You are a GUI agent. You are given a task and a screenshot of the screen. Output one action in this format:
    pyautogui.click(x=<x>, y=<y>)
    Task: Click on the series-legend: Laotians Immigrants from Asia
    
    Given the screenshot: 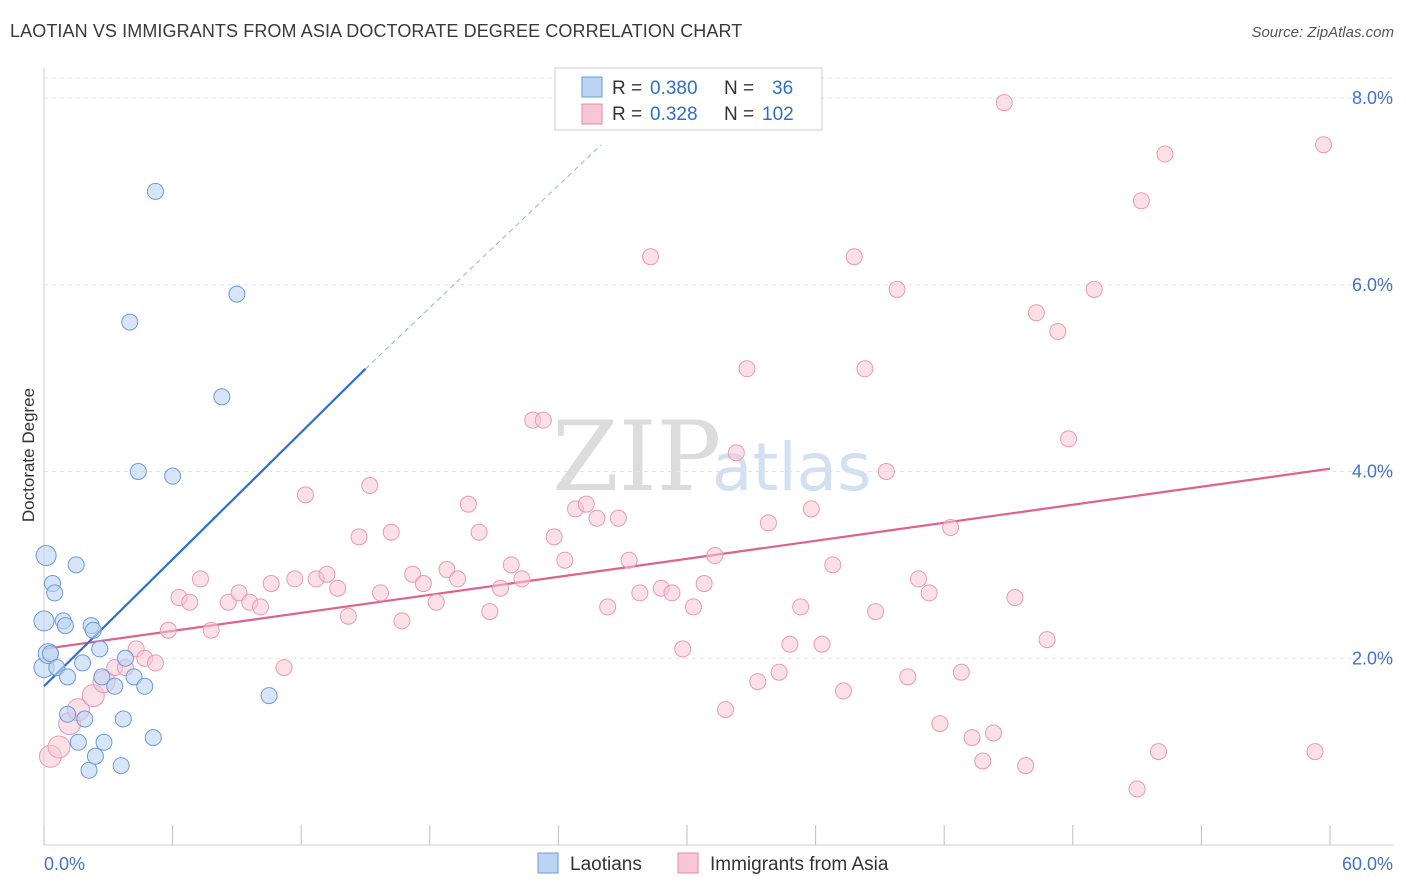 What is the action you would take?
    pyautogui.click(x=713, y=863)
    